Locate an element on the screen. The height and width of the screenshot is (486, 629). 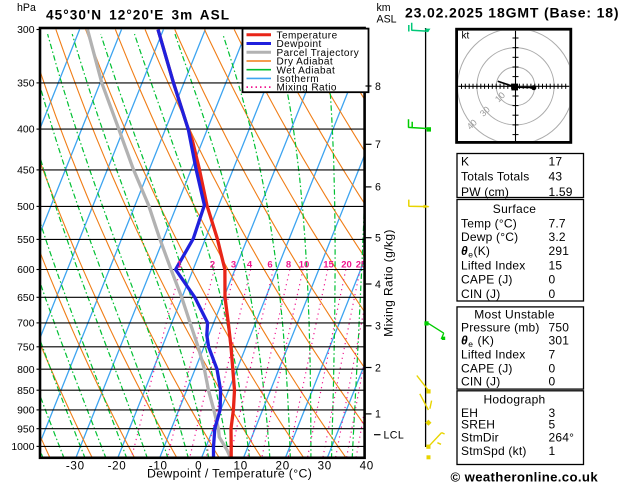
svg-text: 43 is located at coordinates (556, 176).